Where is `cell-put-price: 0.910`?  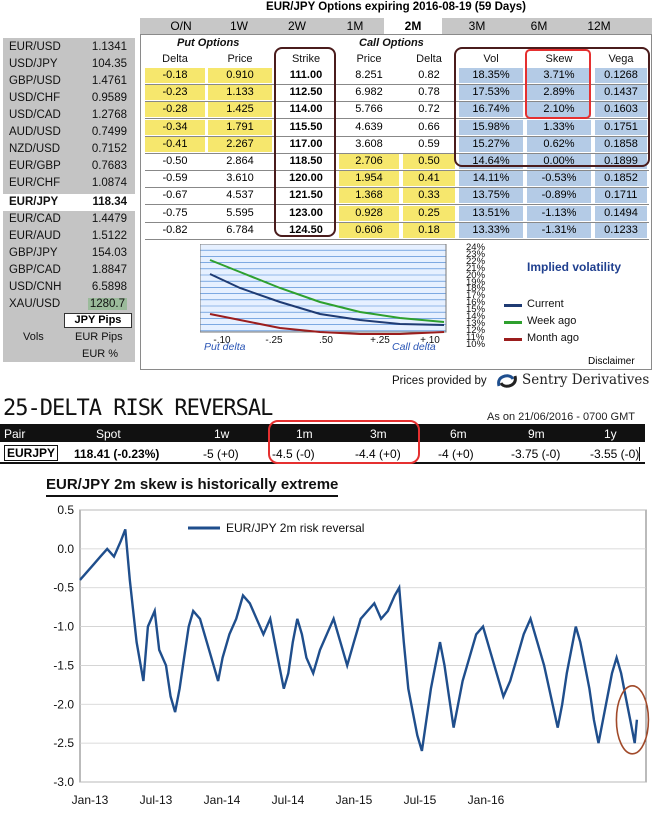
cell-put-price: 0.910 is located at coordinates (240, 75).